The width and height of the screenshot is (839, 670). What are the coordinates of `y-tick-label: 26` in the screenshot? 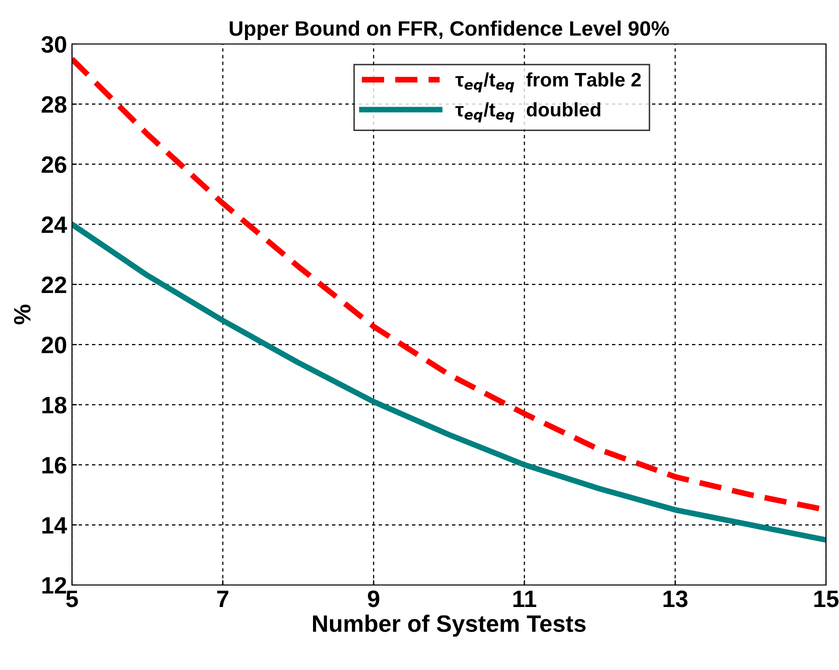 It's located at (54, 165).